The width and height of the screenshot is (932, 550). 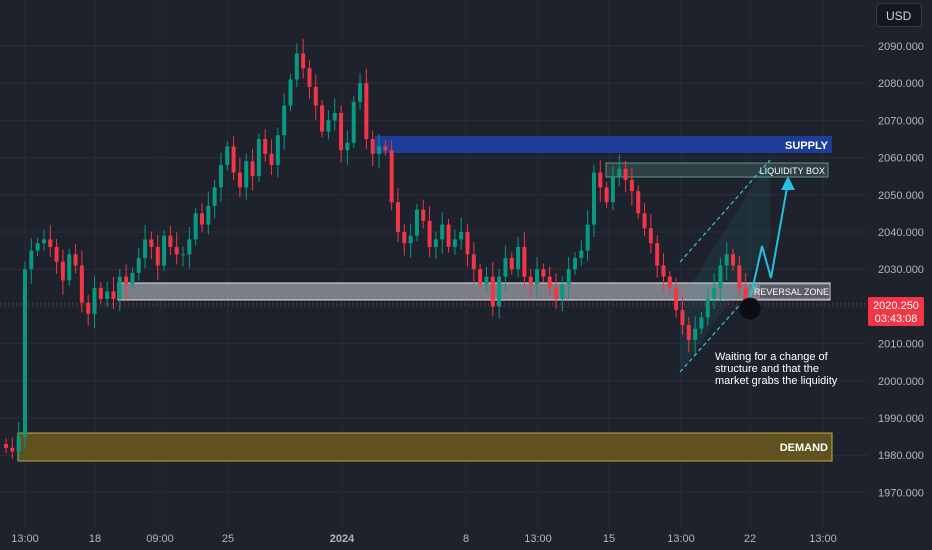 I want to click on price-tick-label: 1980.000, so click(x=901, y=456).